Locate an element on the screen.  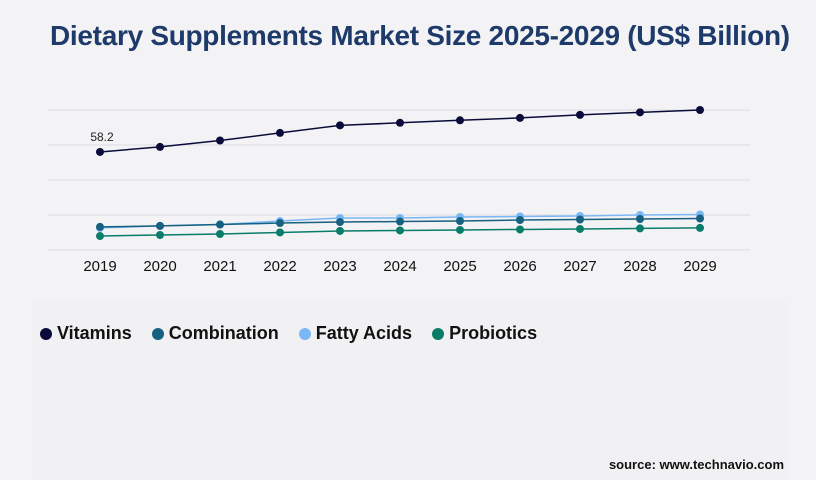
x-tick-label: 2023 is located at coordinates (339, 266).